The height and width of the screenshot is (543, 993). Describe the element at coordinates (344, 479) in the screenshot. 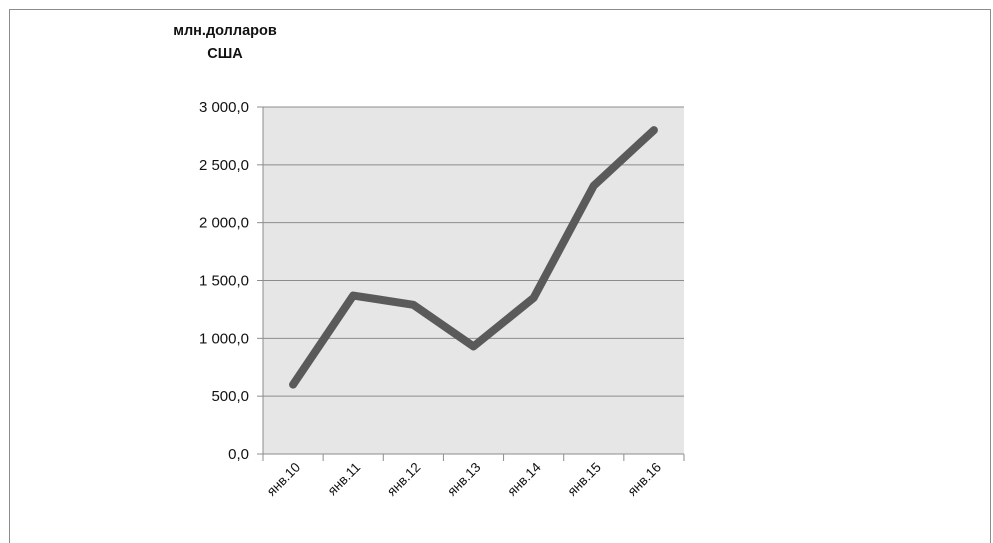

I see `x-tick-label: янв.11` at that location.